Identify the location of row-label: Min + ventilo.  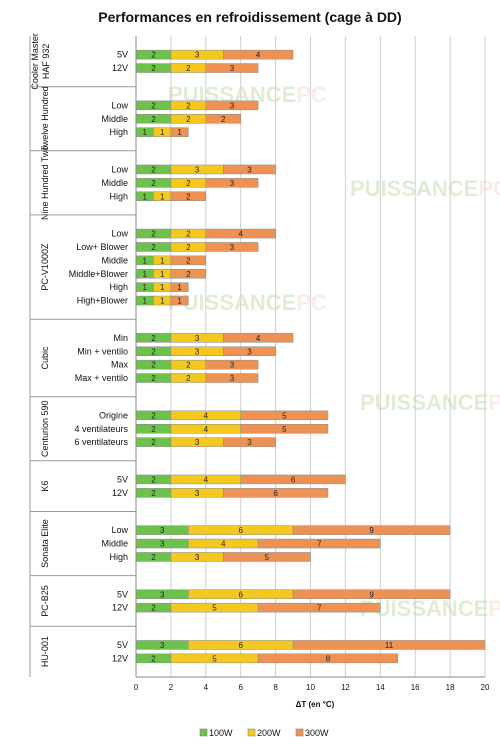
(102, 351).